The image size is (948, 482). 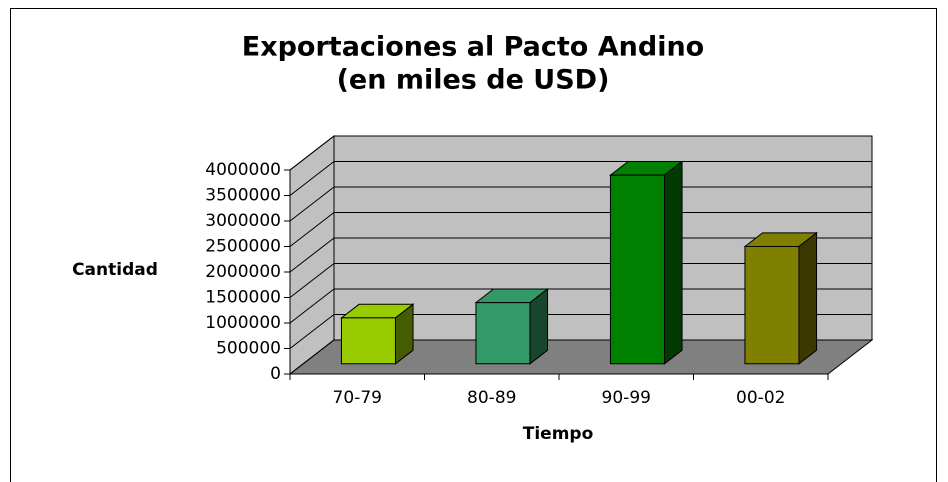 What do you see at coordinates (357, 398) in the screenshot?
I see `x-tick-label: 70-79` at bounding box center [357, 398].